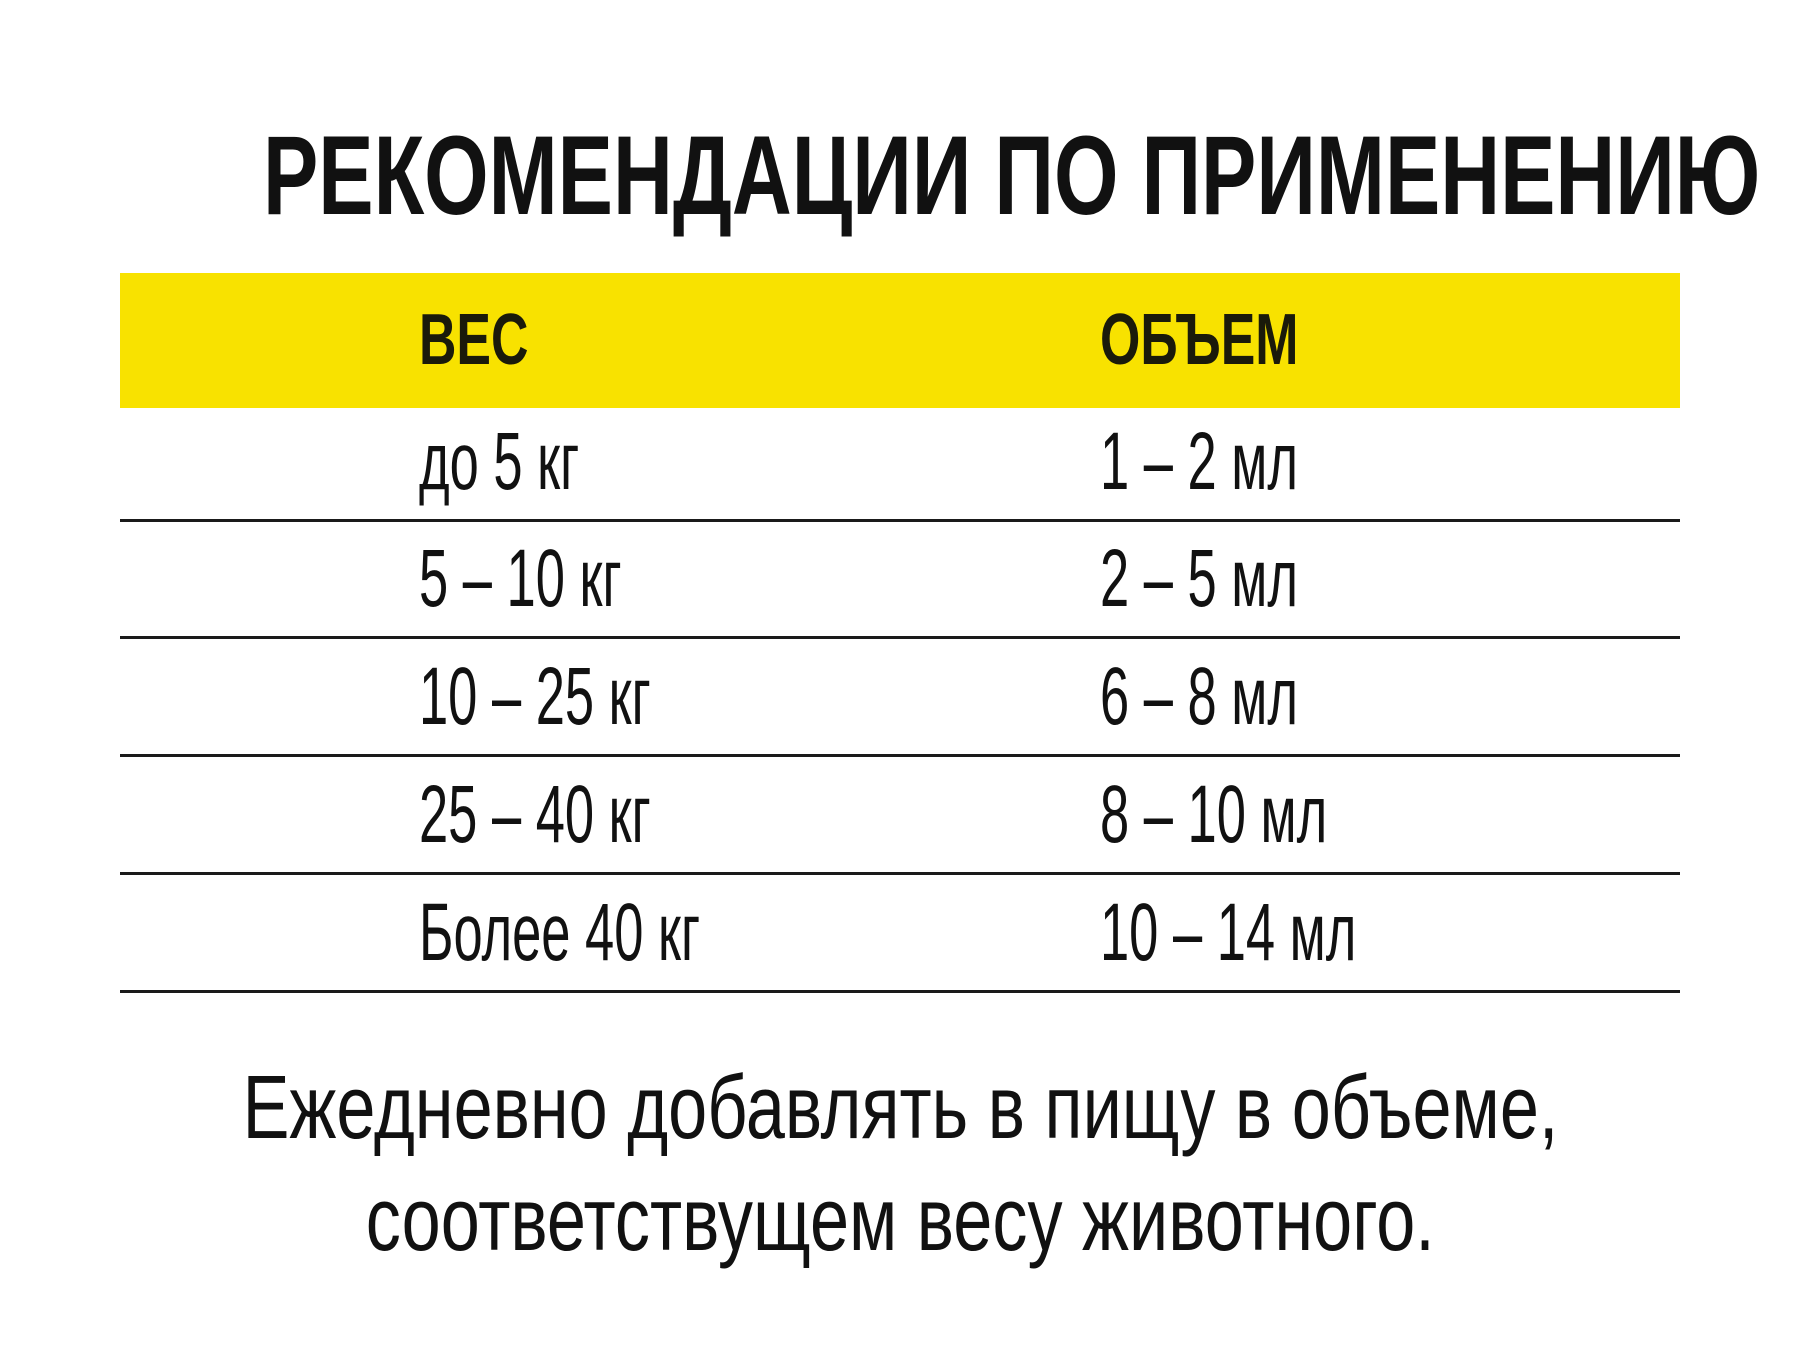 The width and height of the screenshot is (1800, 1350). What do you see at coordinates (560, 932) in the screenshot?
I see `weight-cell: Более 40 кг` at bounding box center [560, 932].